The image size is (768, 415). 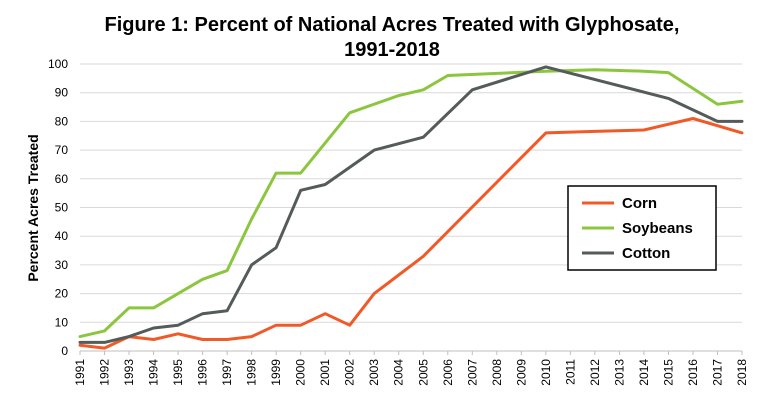 What do you see at coordinates (668, 372) in the screenshot?
I see `x-tick-label-2015: 2015` at bounding box center [668, 372].